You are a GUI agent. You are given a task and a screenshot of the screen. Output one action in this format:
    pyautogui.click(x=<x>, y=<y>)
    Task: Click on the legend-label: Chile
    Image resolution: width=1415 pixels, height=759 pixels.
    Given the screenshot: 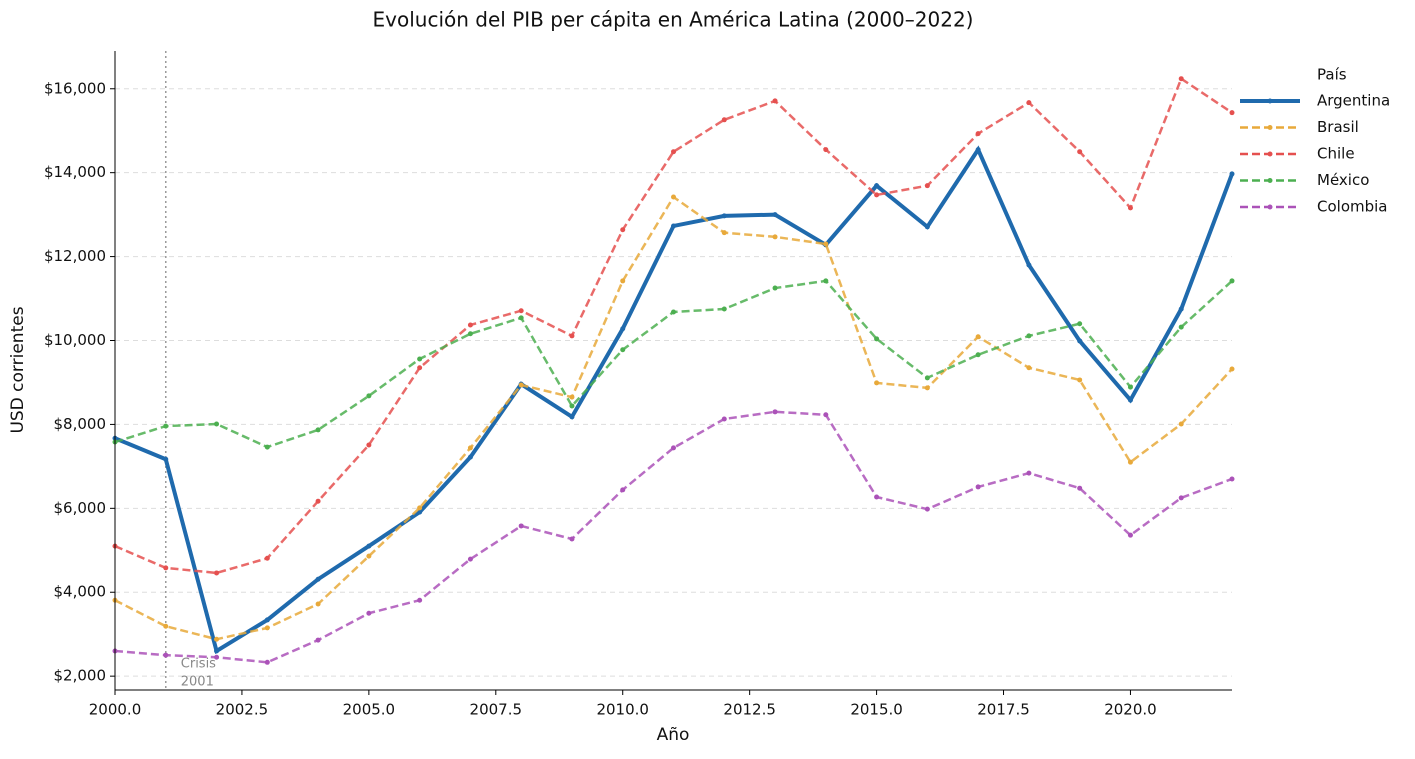 What is the action you would take?
    pyautogui.click(x=1336, y=154)
    